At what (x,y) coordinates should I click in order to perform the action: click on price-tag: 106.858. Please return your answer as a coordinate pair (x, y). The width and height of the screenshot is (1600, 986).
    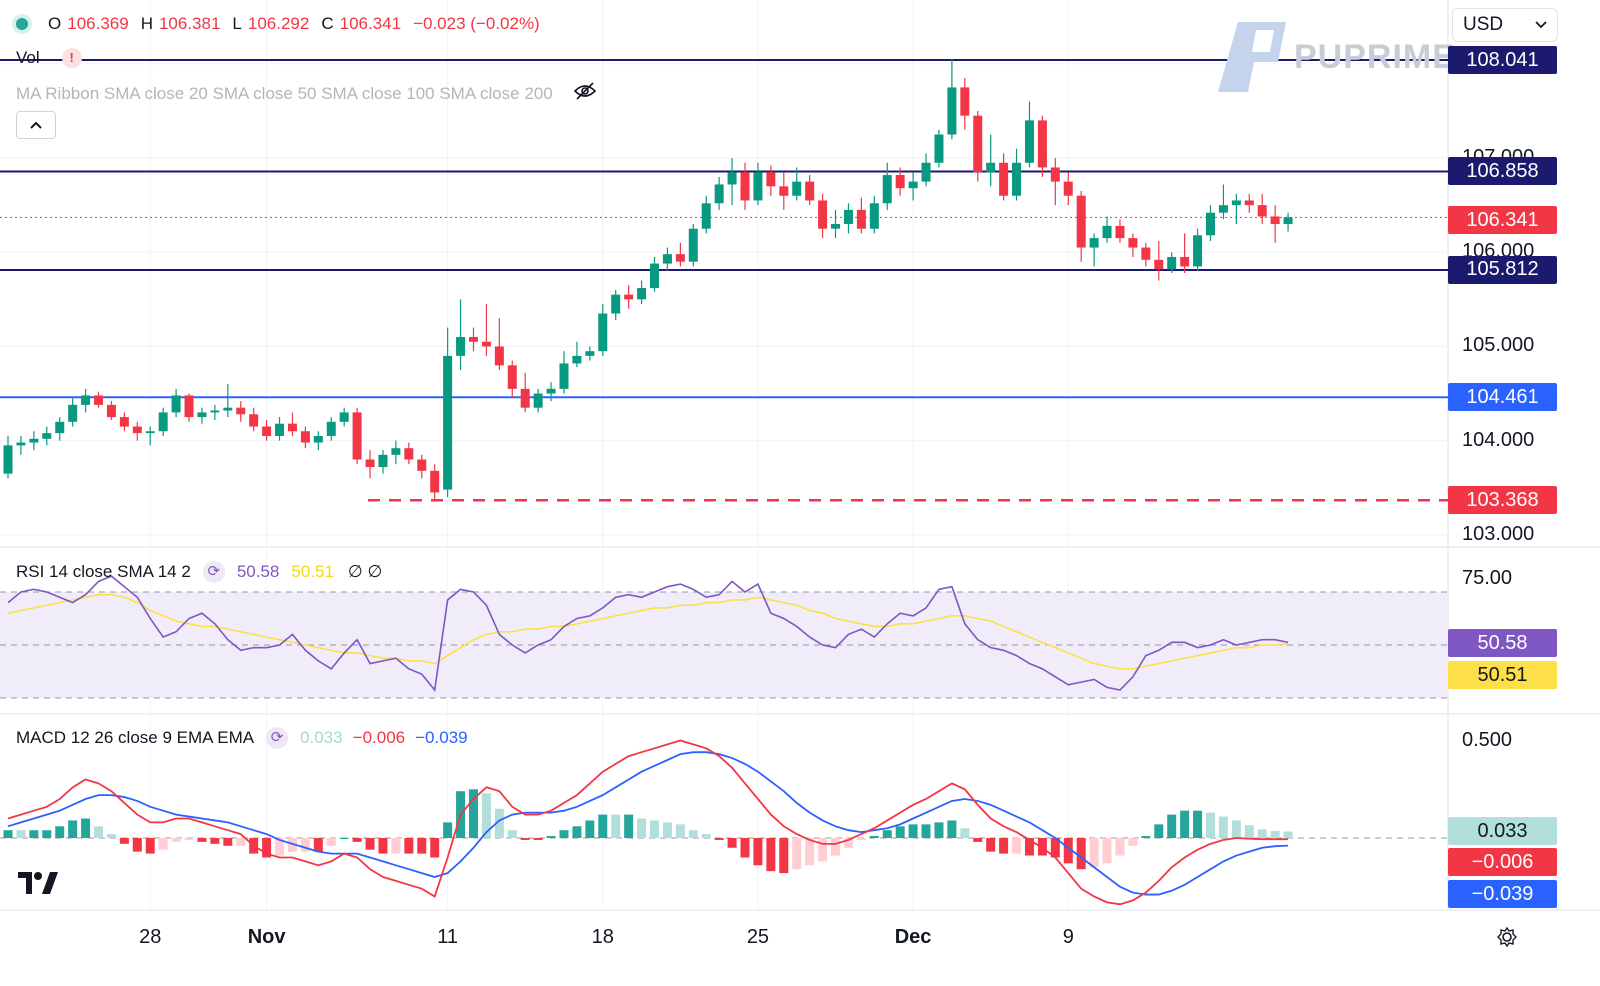
    Looking at the image, I should click on (1502, 171).